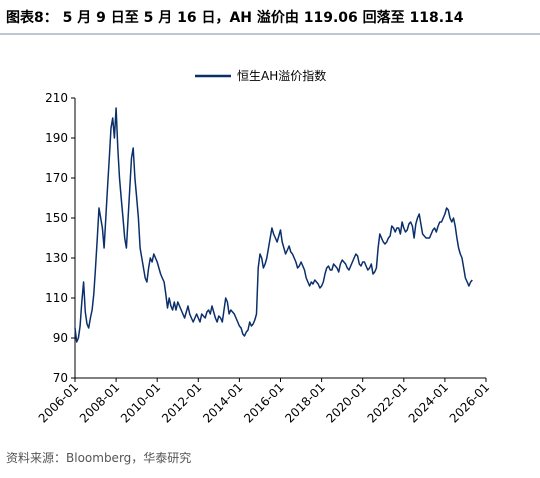 The height and width of the screenshot is (478, 540). I want to click on y-tick-label: 130, so click(56, 258).